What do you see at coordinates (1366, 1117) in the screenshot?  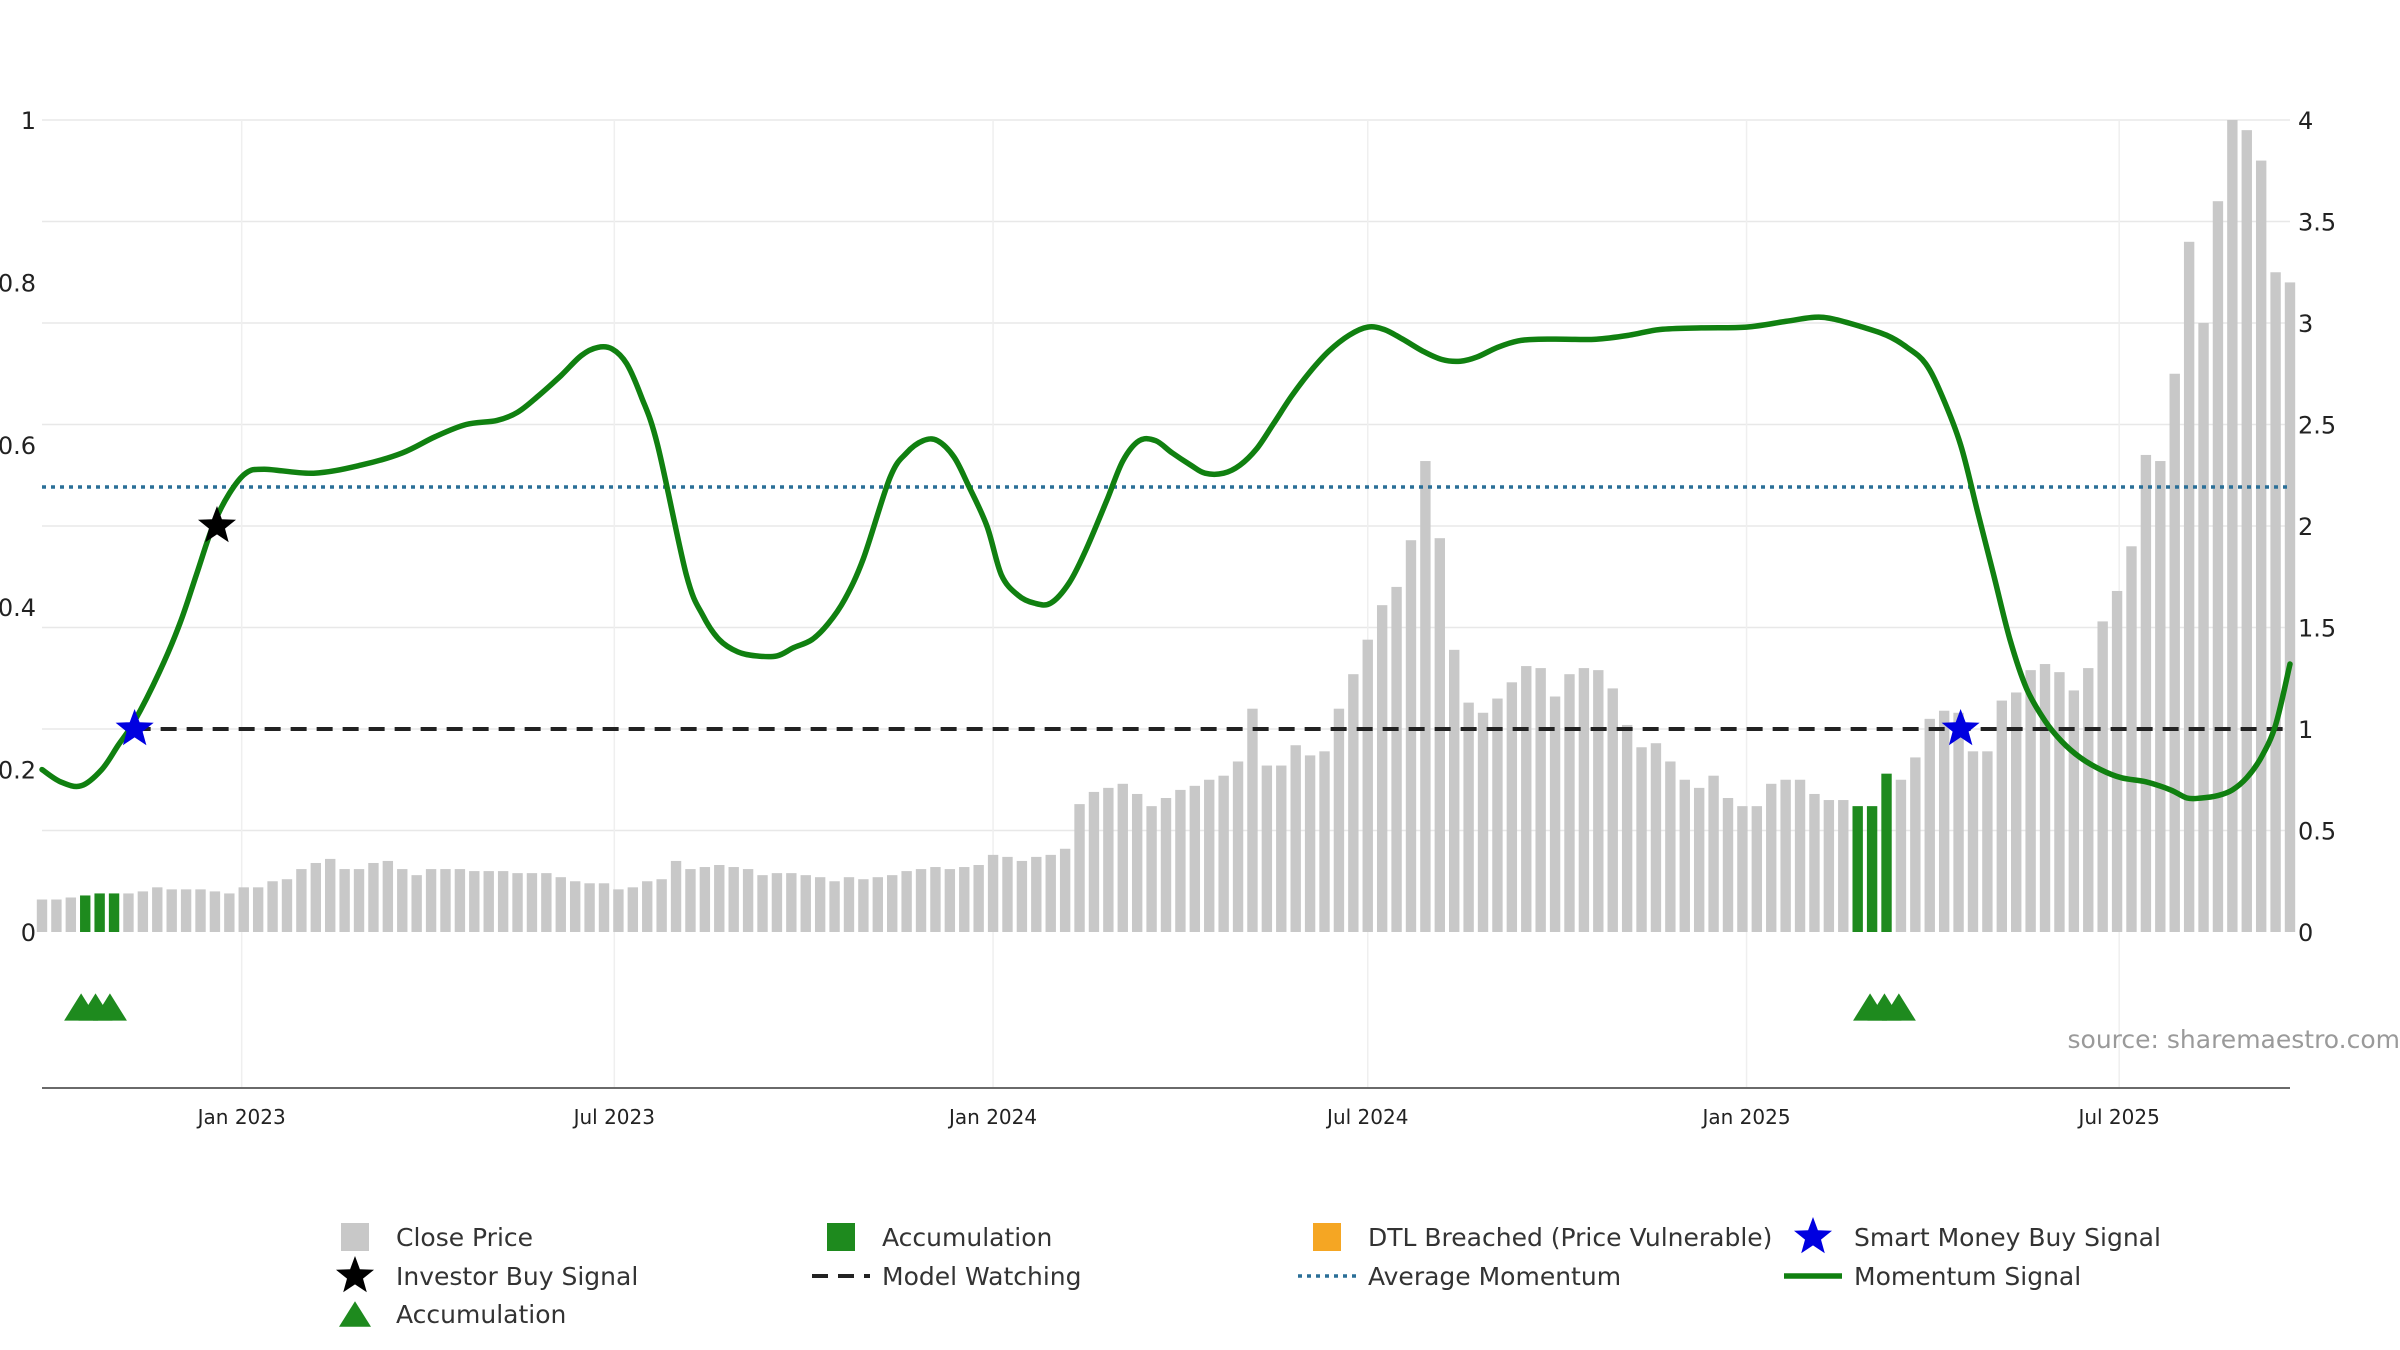 I see `x-tick-label: Jul 2024` at bounding box center [1366, 1117].